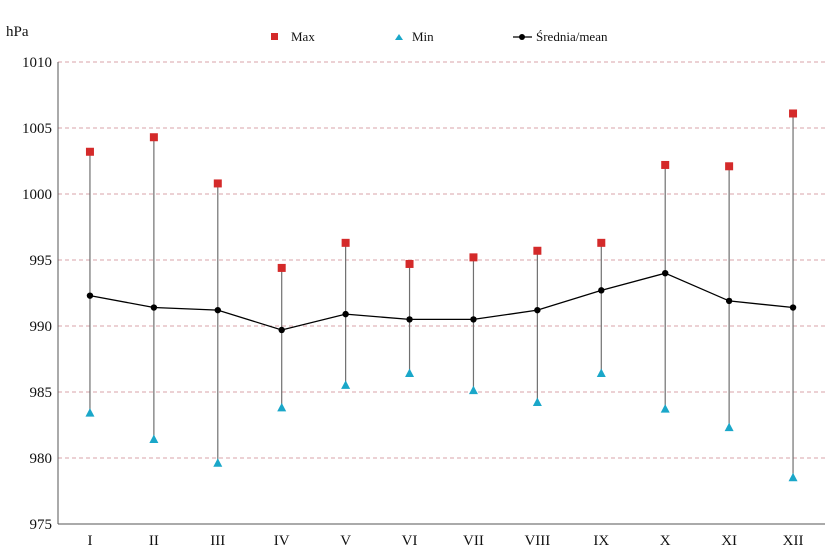 The height and width of the screenshot is (546, 831). I want to click on y-axis: 975 980 985 990 995 1000 1005 1010, so click(37, 294).